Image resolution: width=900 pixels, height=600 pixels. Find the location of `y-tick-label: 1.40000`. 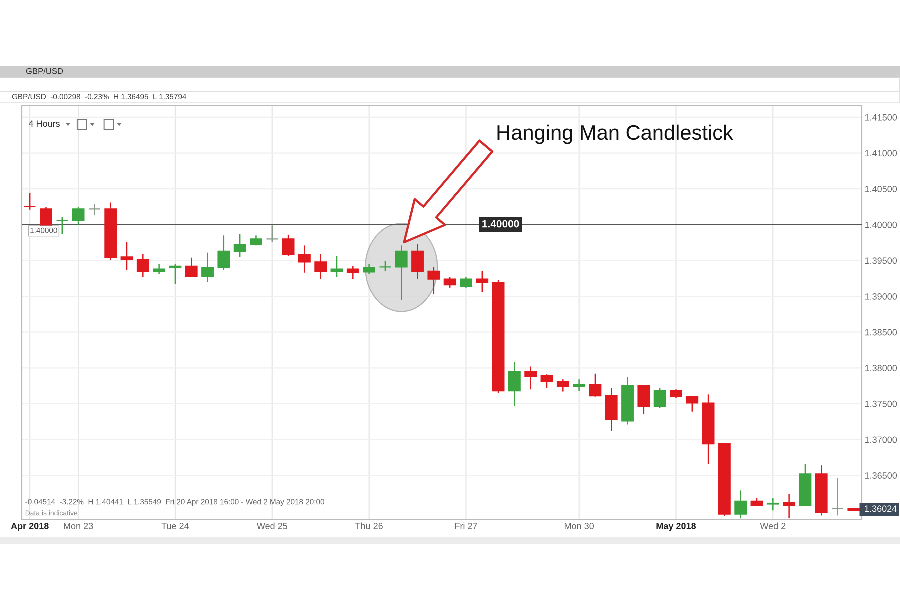

y-tick-label: 1.40000 is located at coordinates (881, 225).